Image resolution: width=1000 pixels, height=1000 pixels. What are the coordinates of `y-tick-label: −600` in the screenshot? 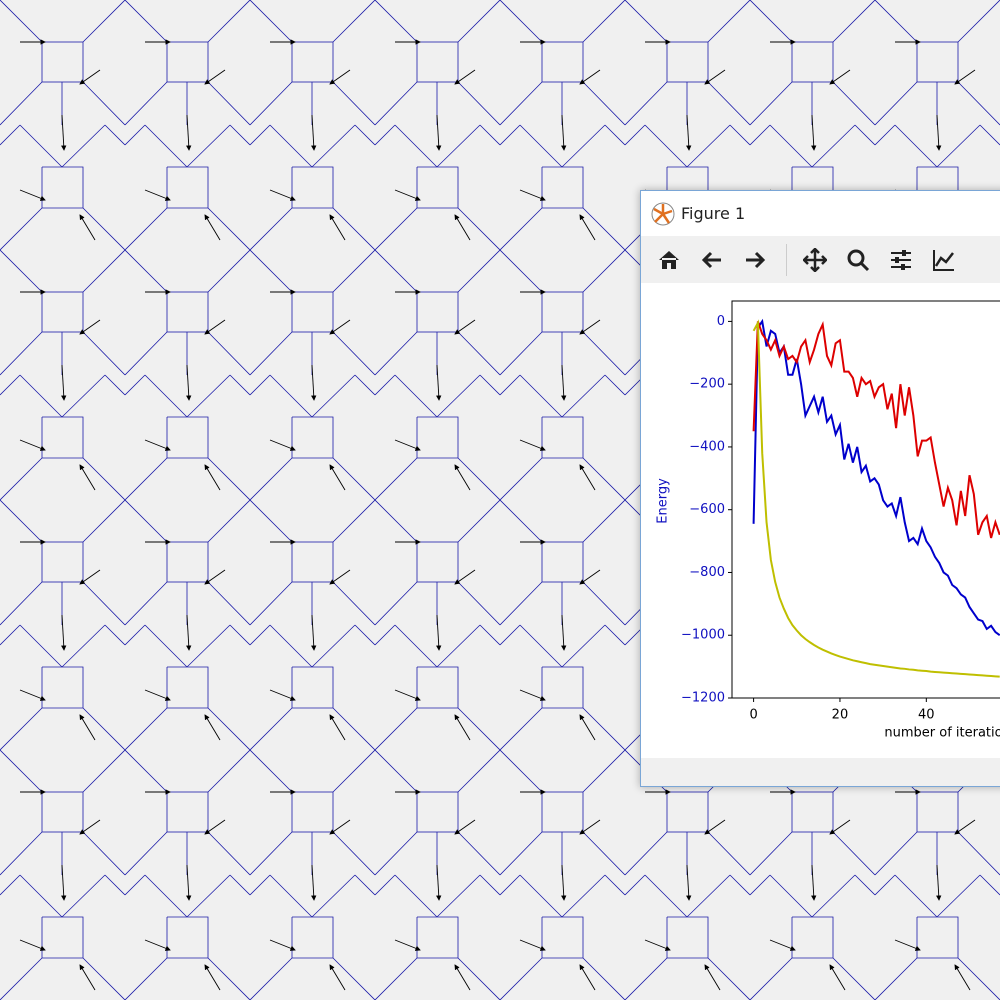 It's located at (707, 509).